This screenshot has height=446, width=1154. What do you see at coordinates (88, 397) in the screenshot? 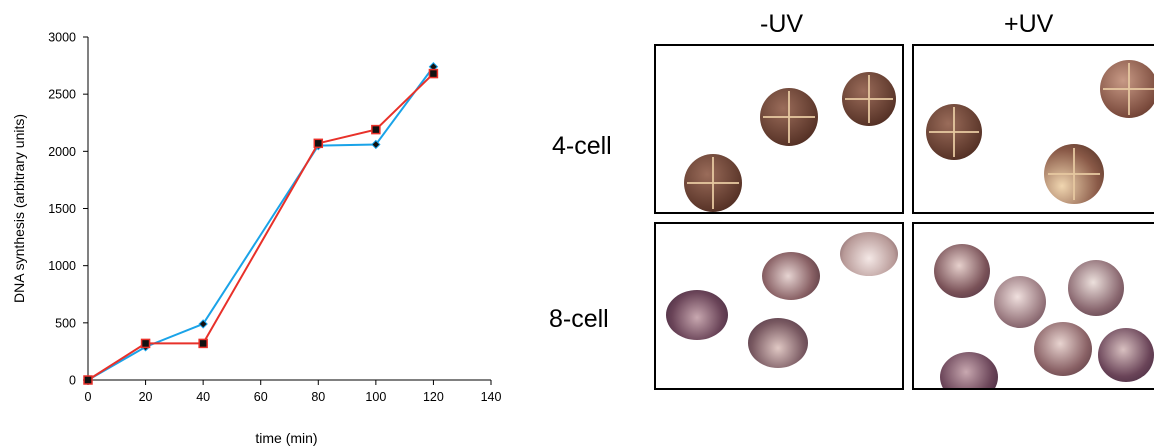
I see `x-tick-label: 0` at bounding box center [88, 397].